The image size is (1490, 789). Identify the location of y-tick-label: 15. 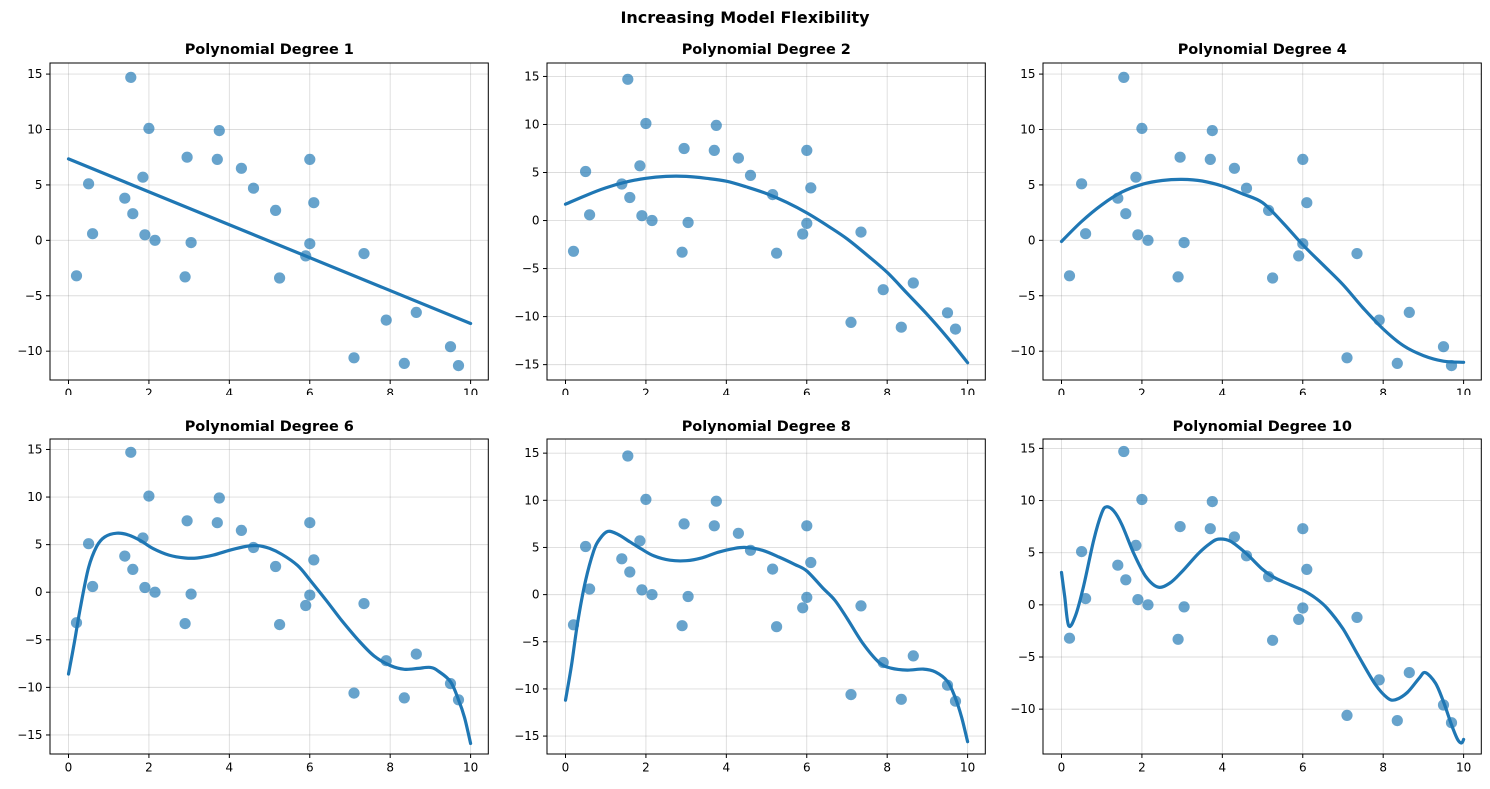
(531, 76).